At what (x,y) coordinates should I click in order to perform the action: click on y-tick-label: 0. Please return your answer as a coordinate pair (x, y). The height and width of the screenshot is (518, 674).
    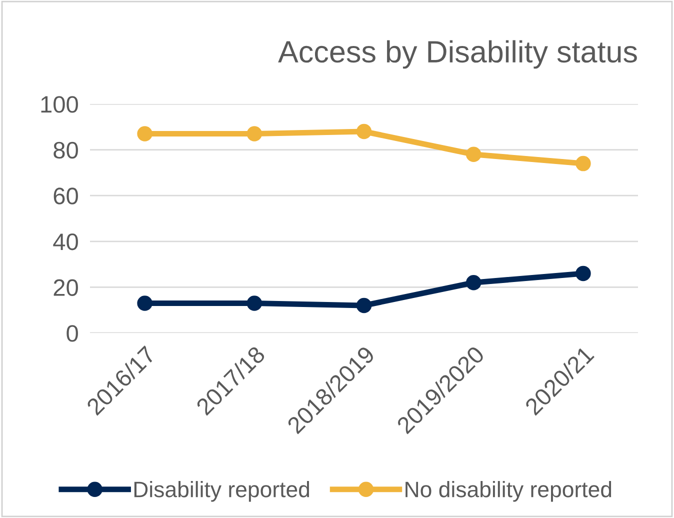
    Looking at the image, I should click on (72, 333).